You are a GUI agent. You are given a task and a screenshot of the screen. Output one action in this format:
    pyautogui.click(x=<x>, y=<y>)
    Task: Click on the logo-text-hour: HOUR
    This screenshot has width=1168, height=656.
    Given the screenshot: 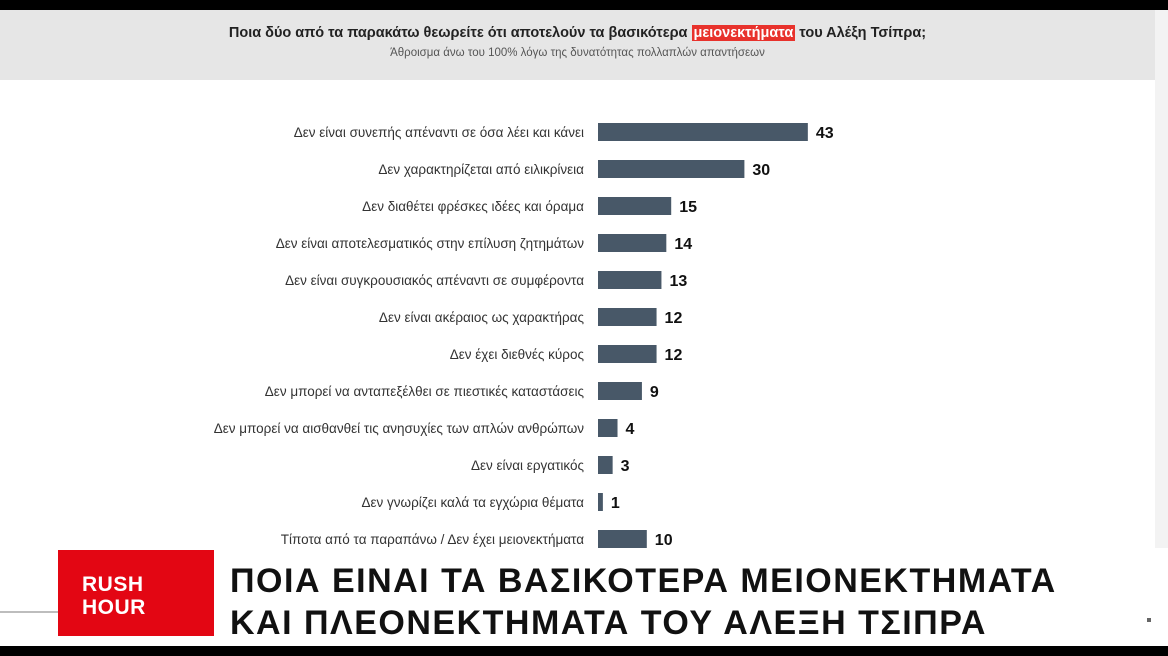 What is the action you would take?
    pyautogui.click(x=114, y=607)
    